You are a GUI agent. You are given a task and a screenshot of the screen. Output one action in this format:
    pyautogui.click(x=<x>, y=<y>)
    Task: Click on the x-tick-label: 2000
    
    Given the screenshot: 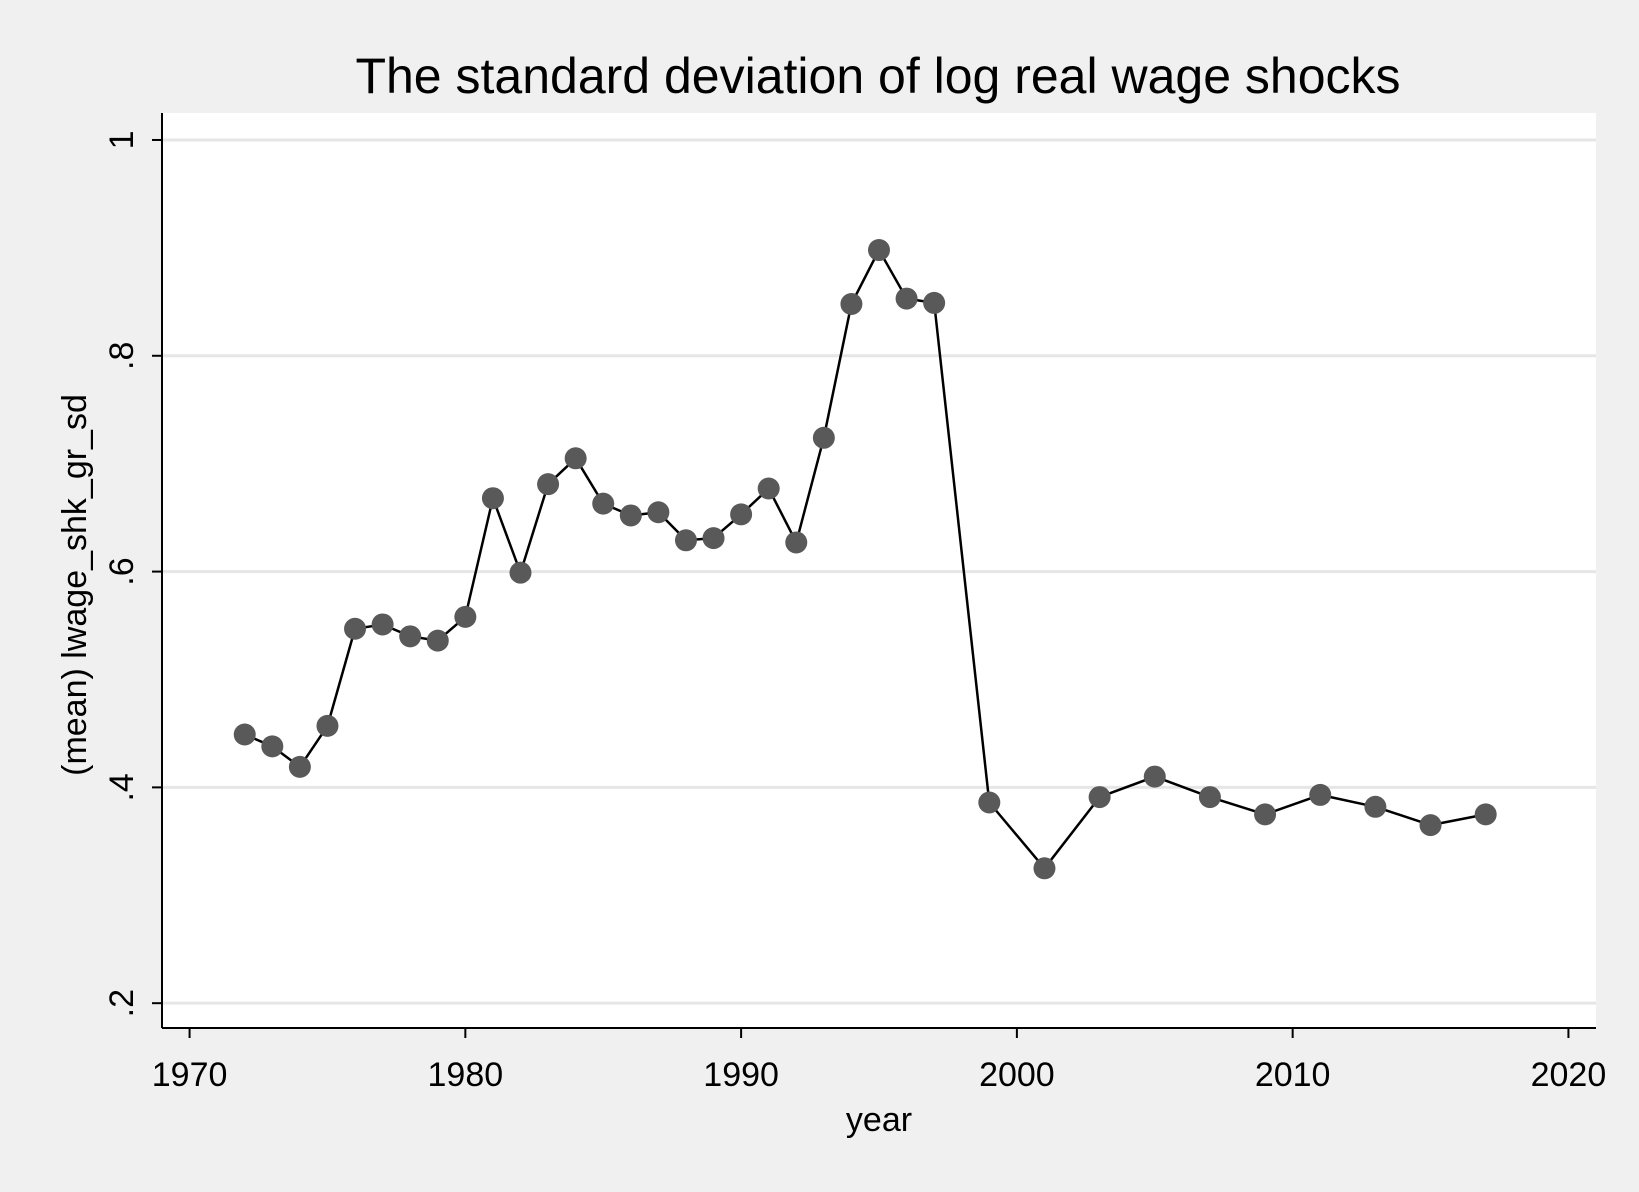 What is the action you would take?
    pyautogui.click(x=1017, y=1075)
    